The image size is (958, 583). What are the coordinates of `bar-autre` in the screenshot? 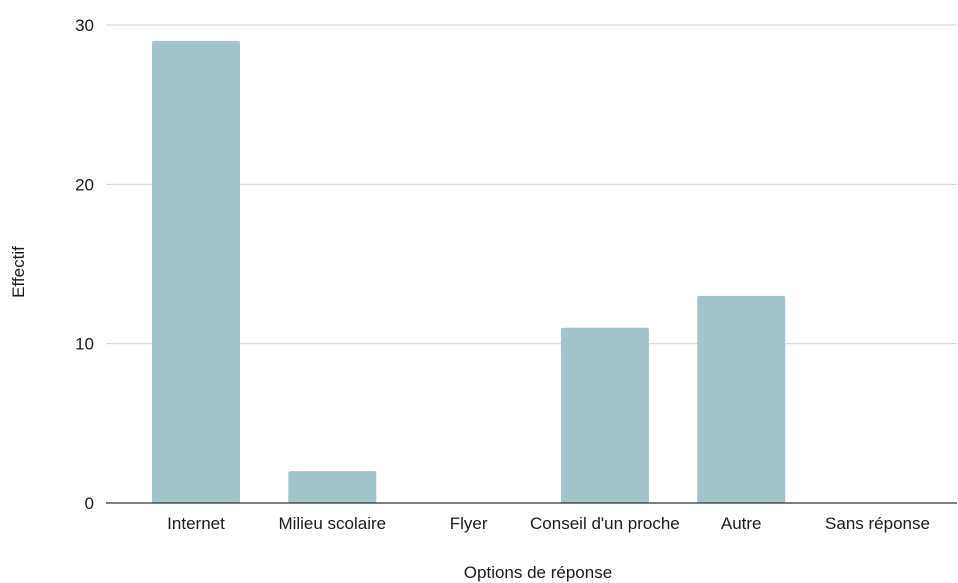 It's located at (741, 399).